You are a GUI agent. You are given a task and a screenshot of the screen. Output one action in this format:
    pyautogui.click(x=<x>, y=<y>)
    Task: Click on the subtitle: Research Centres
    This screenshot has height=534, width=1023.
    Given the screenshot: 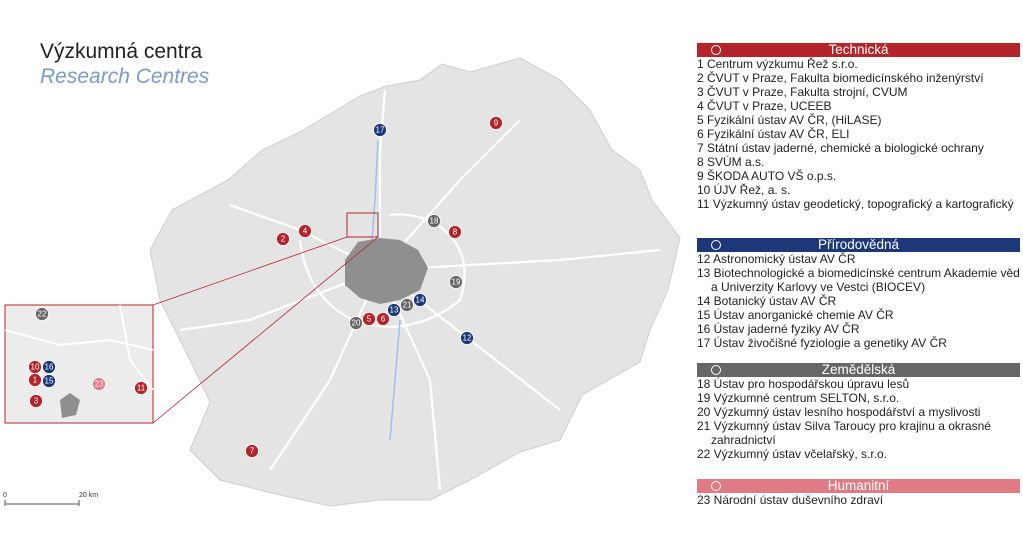 What is the action you would take?
    pyautogui.click(x=125, y=76)
    